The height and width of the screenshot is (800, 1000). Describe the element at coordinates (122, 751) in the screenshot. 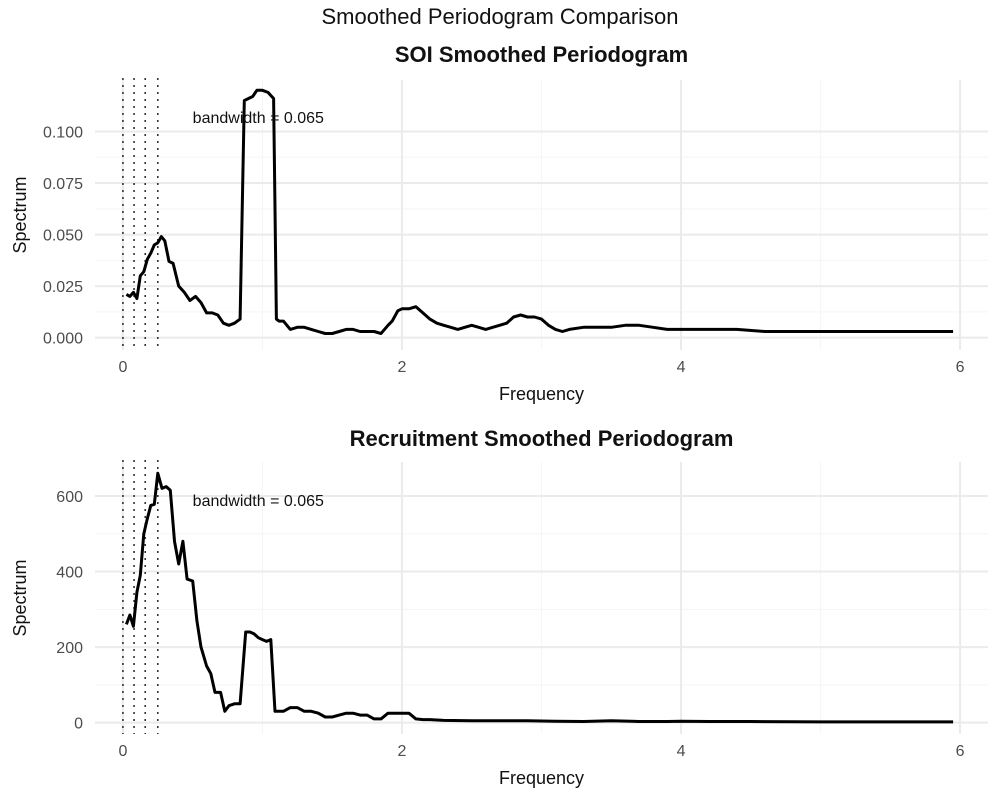

I see `recruitment-x-tick-label: 0` at that location.